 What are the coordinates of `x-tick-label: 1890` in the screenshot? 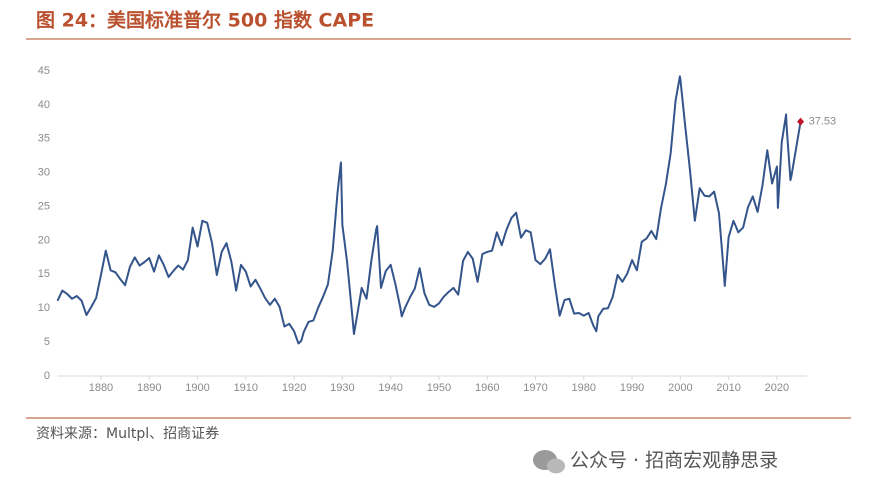 It's located at (149, 388).